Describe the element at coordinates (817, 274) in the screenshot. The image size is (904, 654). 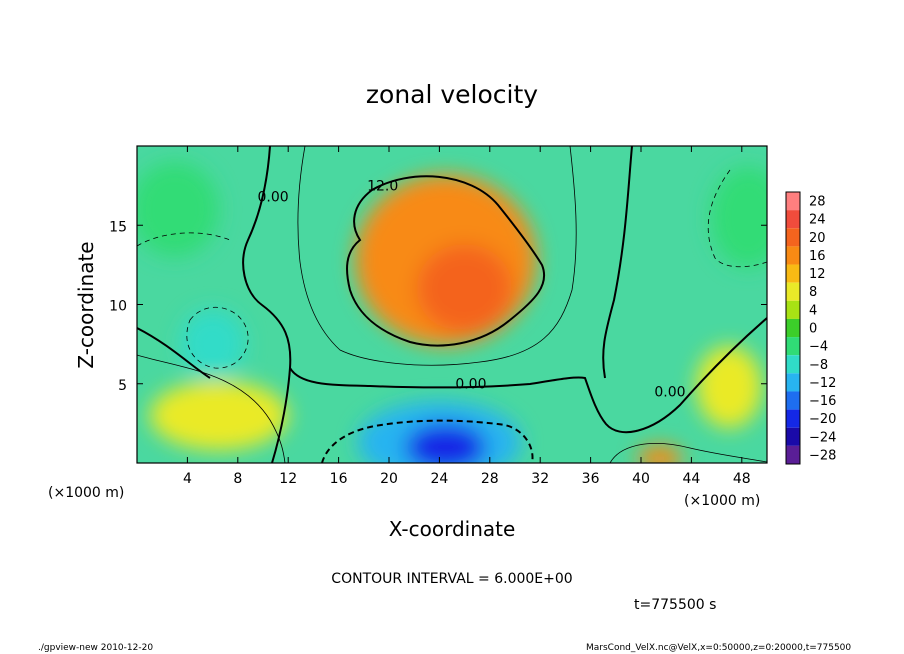
I see `colorbar-tick-label: 12` at that location.